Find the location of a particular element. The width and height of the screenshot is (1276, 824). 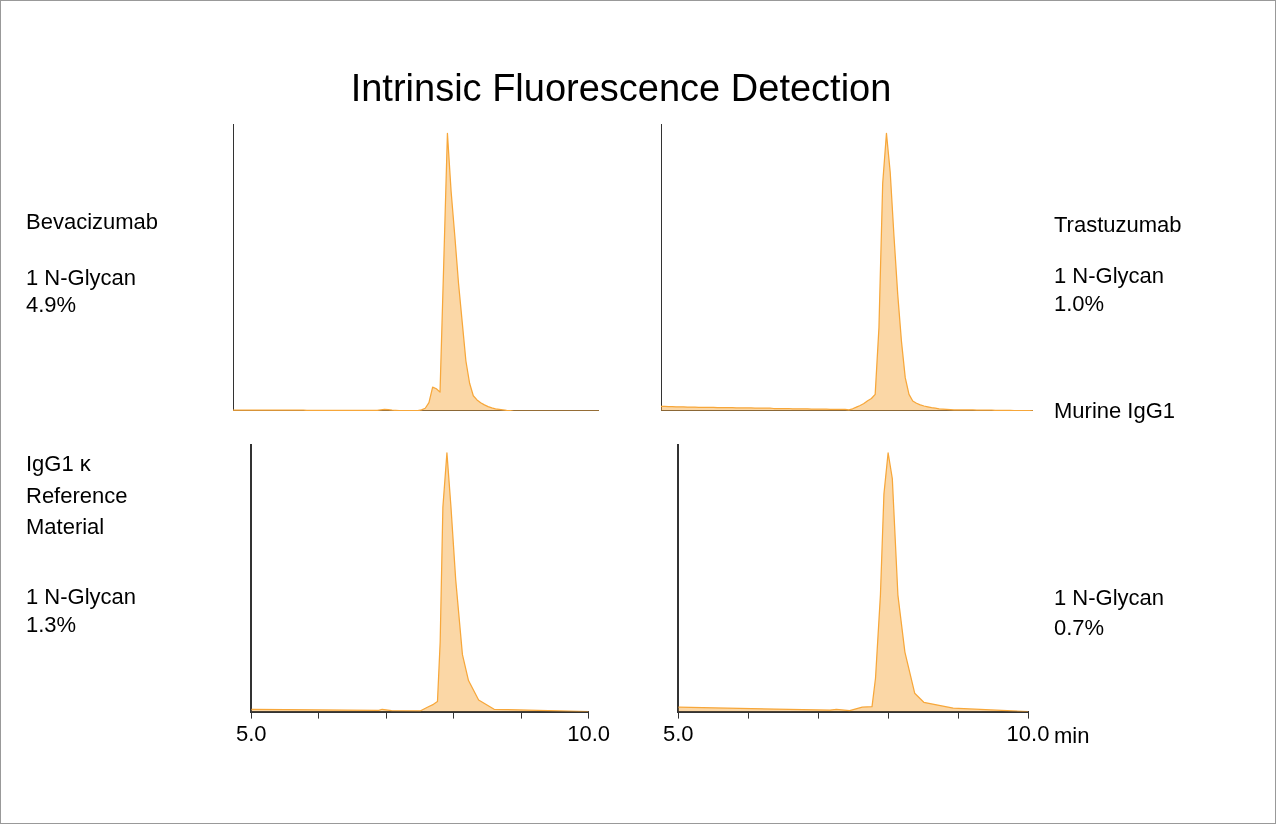

text: 1.0% is located at coordinates (1079, 304).